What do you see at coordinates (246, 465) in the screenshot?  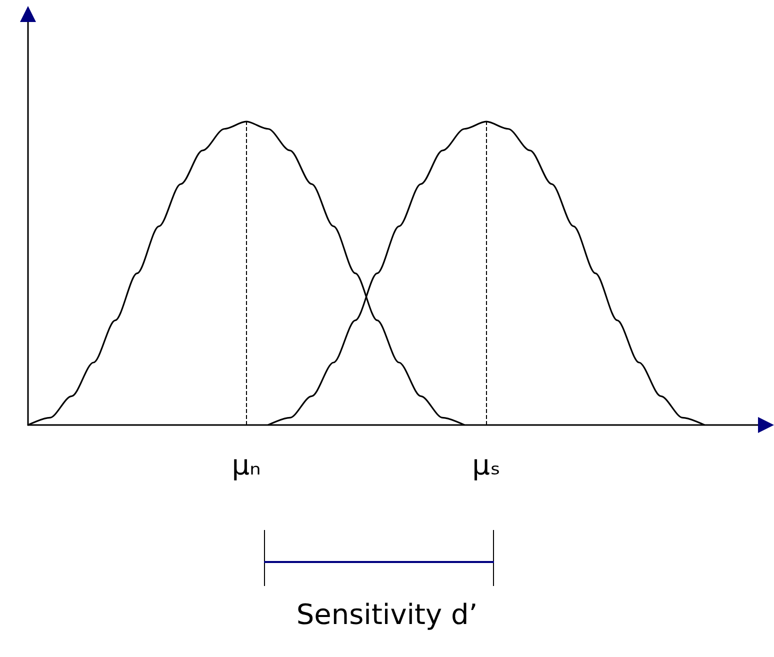 I see `x-tick-label: μₙ` at bounding box center [246, 465].